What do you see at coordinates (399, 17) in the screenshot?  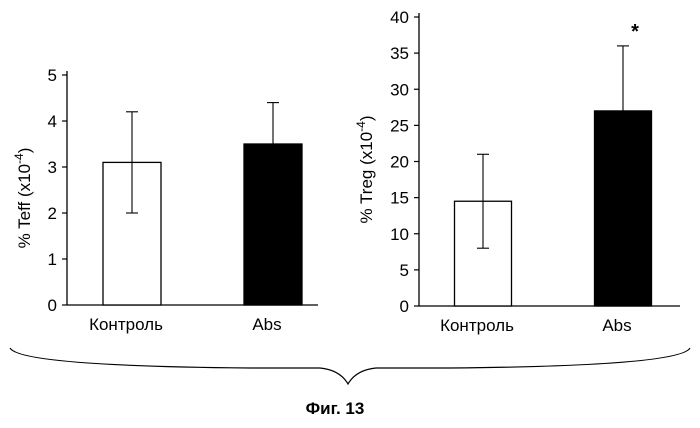 I see `y-tick-label: 40` at bounding box center [399, 17].